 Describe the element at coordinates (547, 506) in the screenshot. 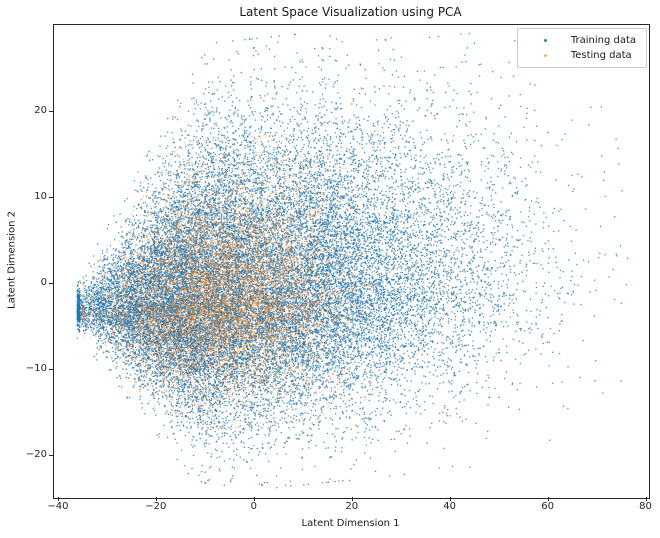

I see `x-tick-label: 60` at that location.